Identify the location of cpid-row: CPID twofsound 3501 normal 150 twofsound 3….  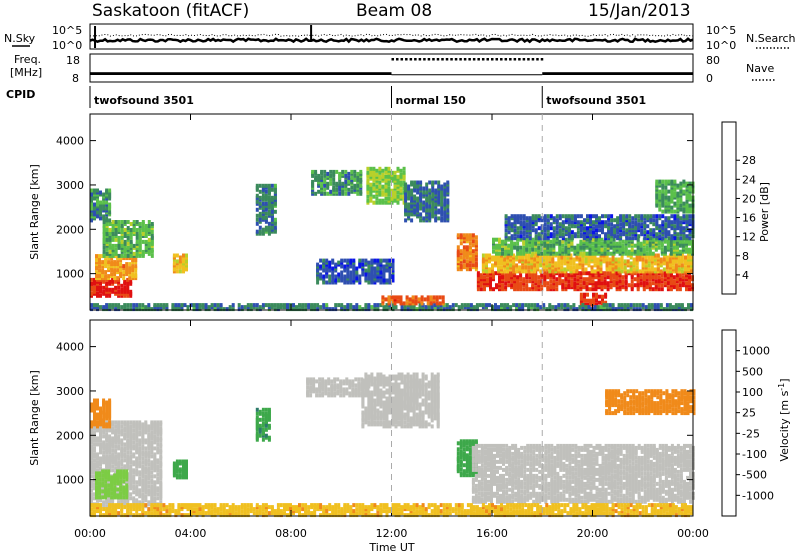
(326, 97).